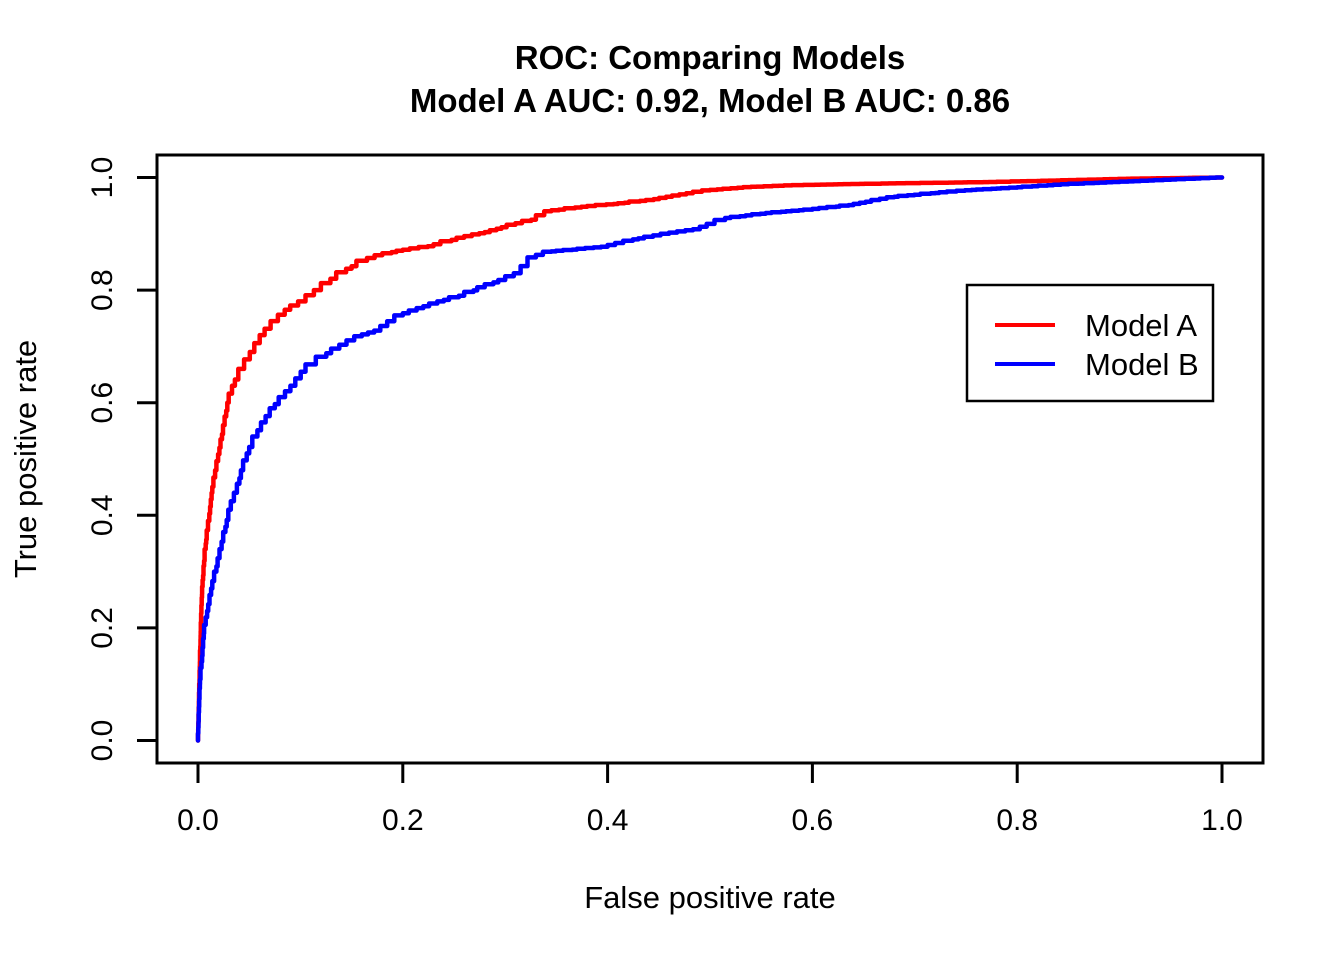 This screenshot has height=960, width=1344. What do you see at coordinates (102, 290) in the screenshot?
I see `y-tick-label: 0.8` at bounding box center [102, 290].